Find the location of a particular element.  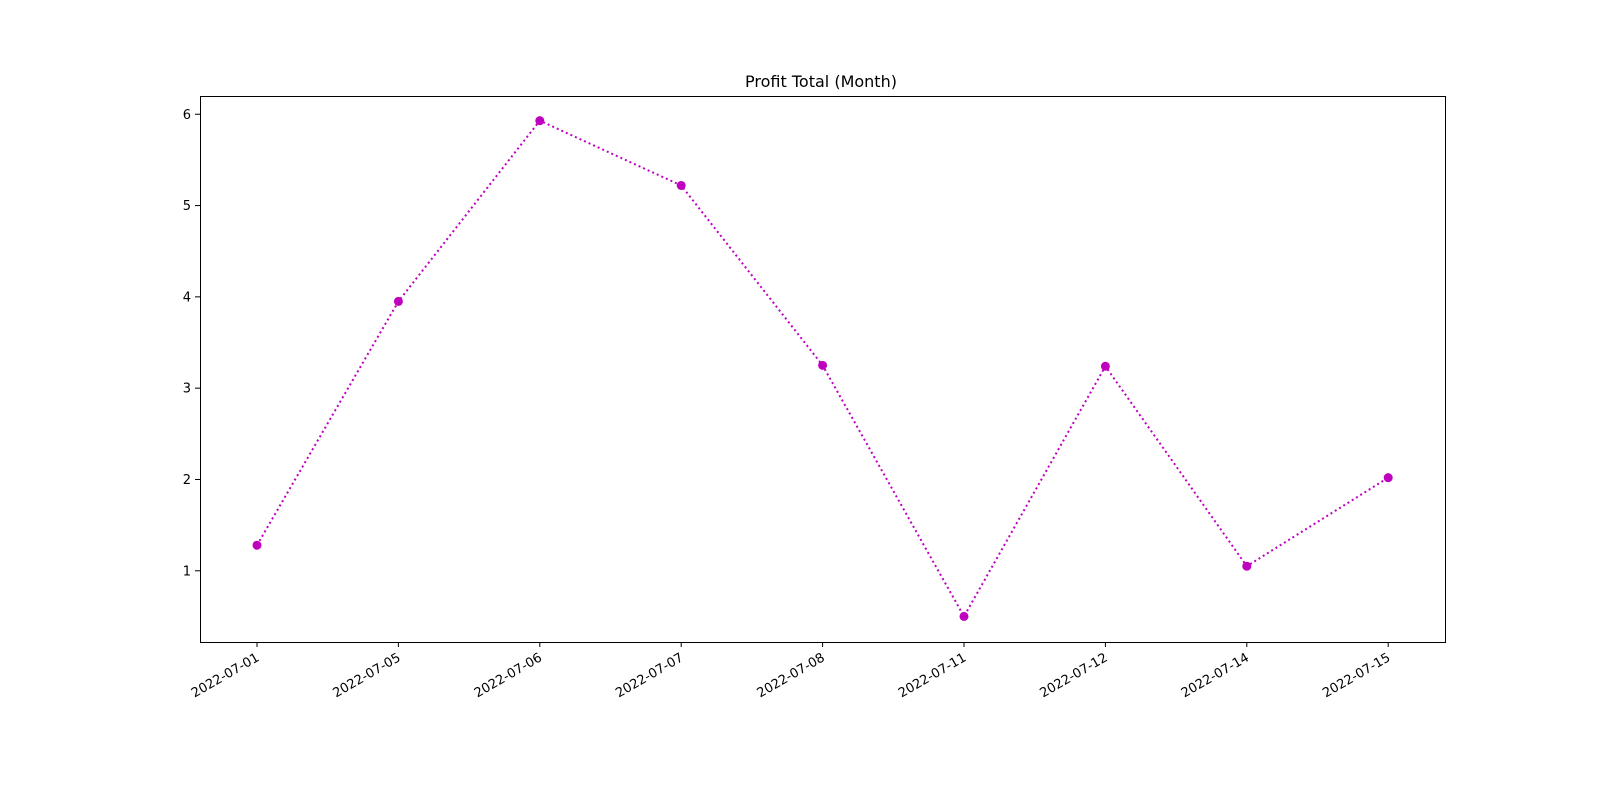

chart-title: Profit Total (Month) is located at coordinates (821, 81).